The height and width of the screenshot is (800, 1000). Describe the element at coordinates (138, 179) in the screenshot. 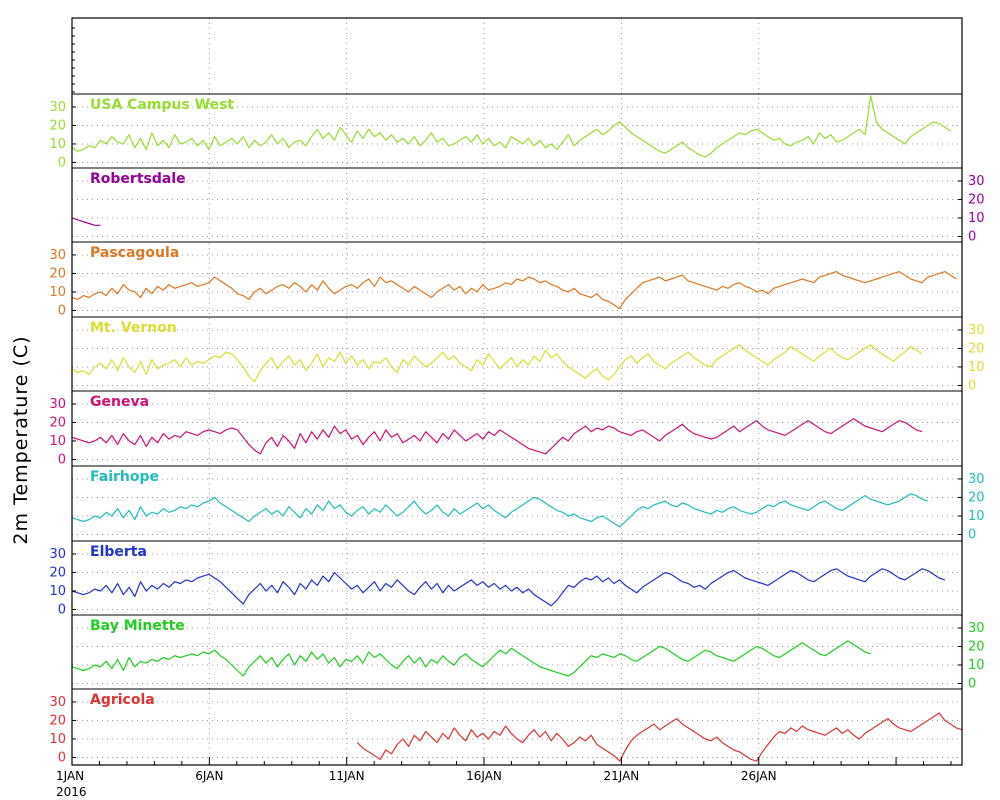

I see `station-label: Robertsdale` at that location.